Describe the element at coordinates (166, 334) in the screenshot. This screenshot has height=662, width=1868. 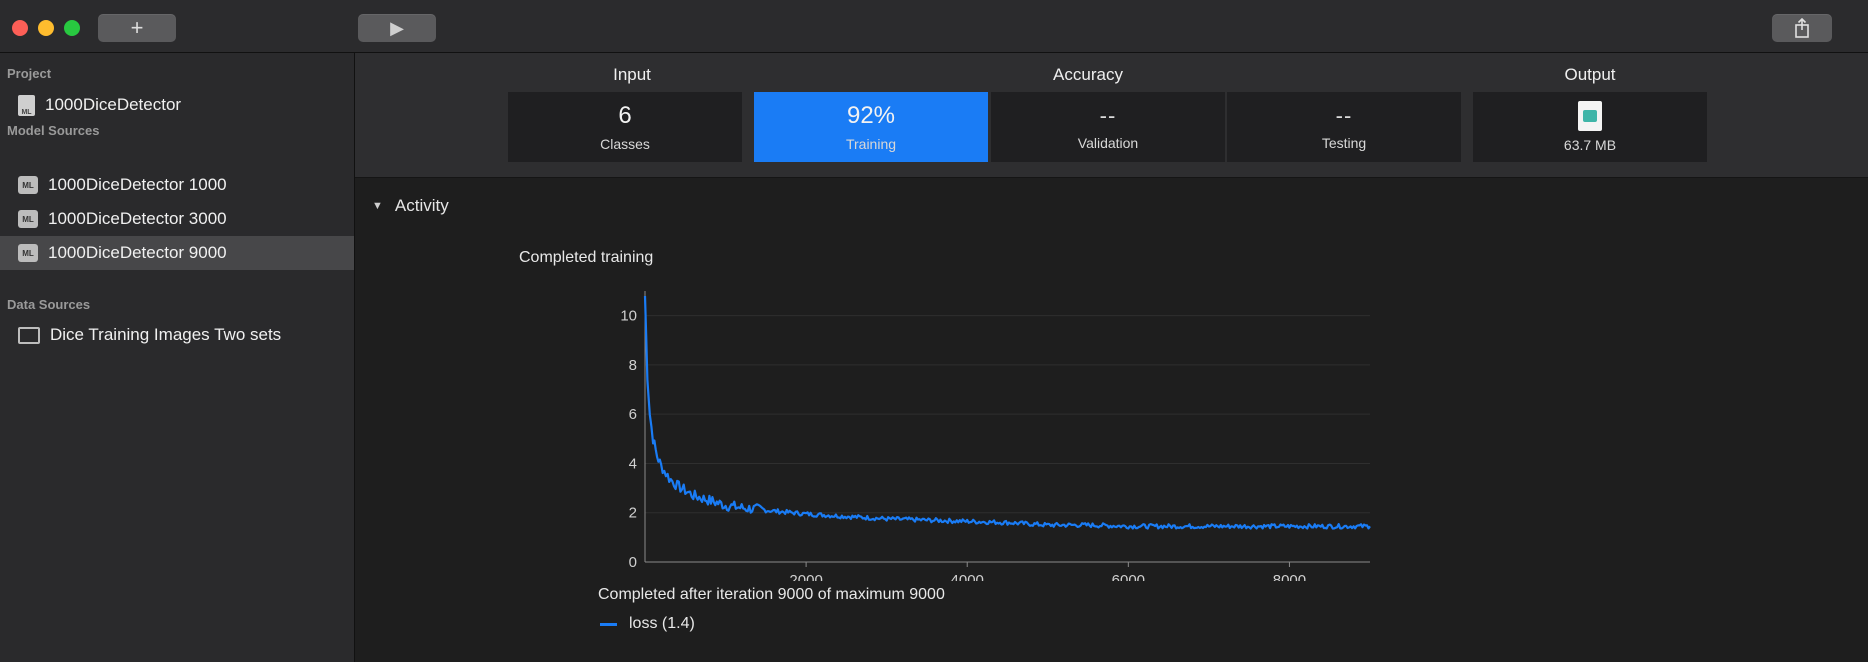
I see `sidebar-item-label: Dice Training Images Two sets` at that location.